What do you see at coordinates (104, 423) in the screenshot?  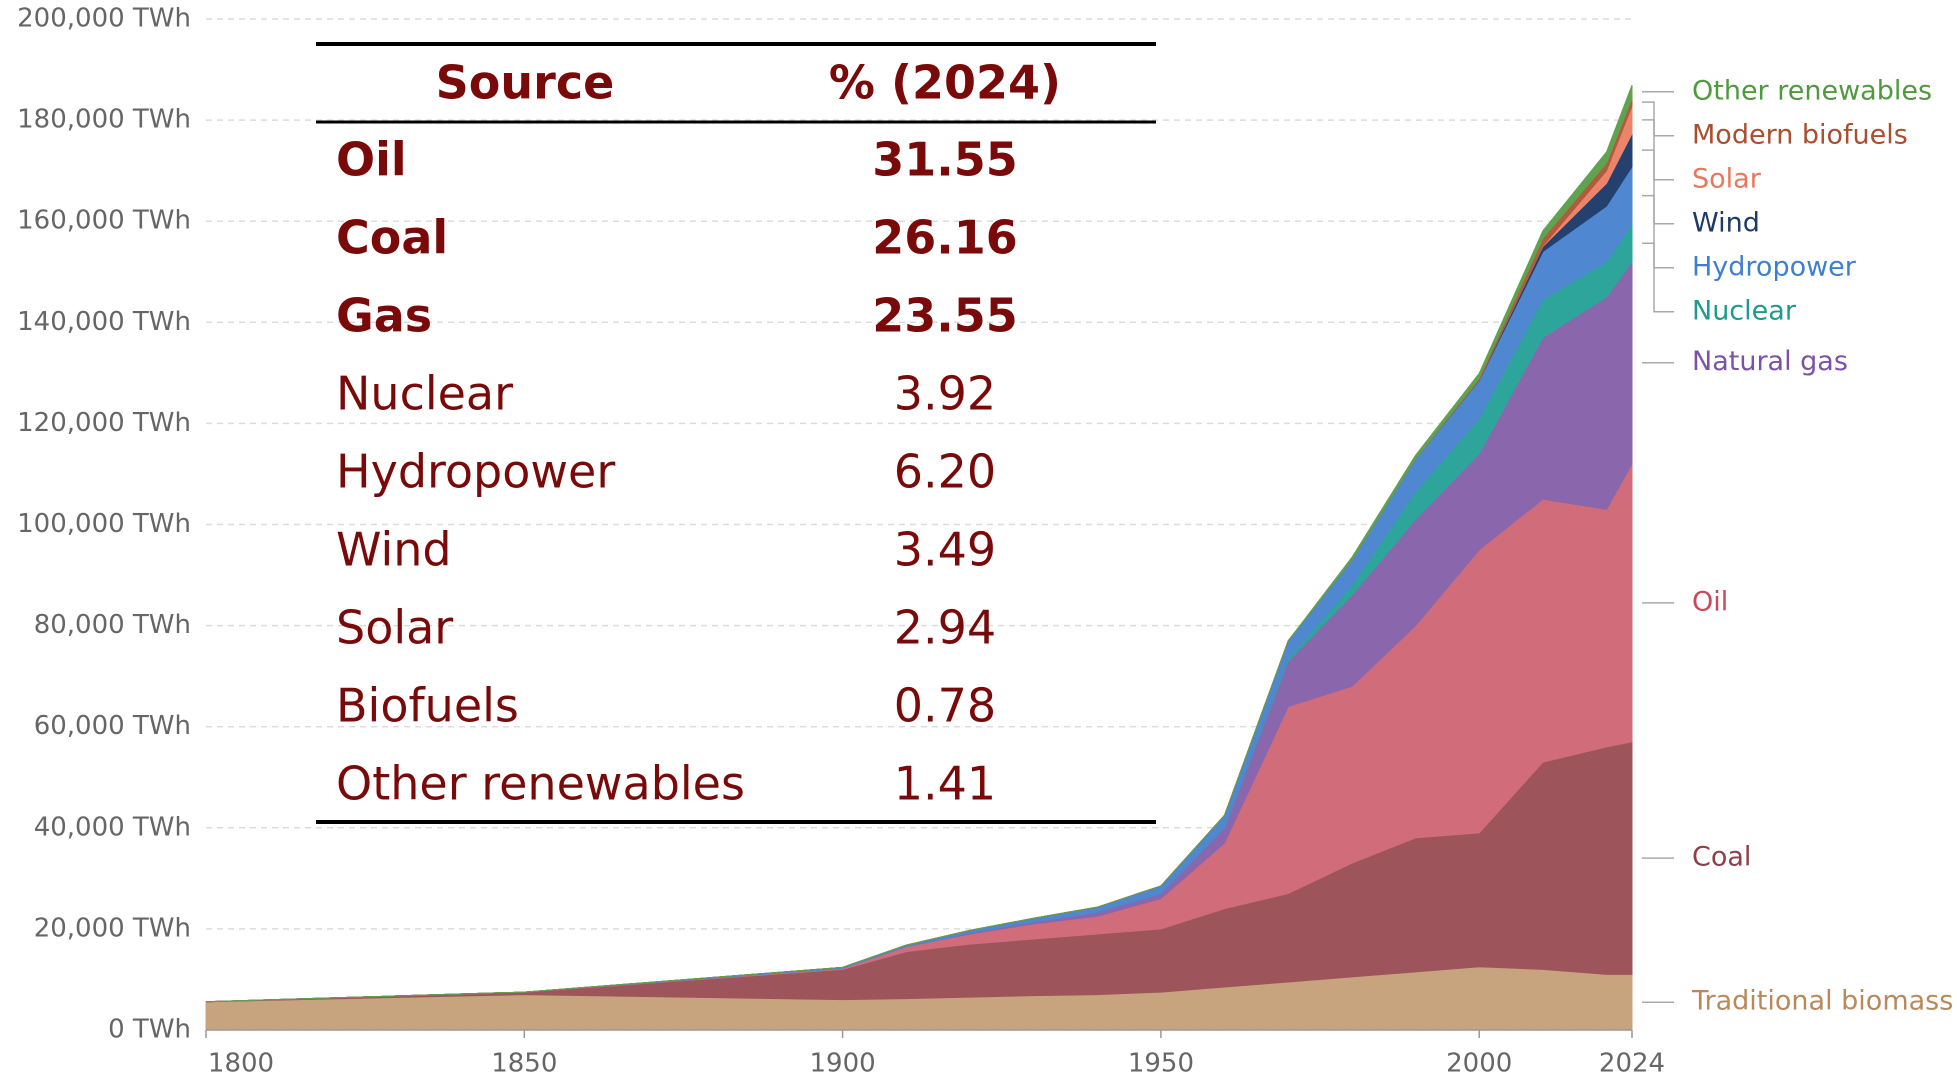 I see `y-tick-label: 120,000 TWh` at bounding box center [104, 423].